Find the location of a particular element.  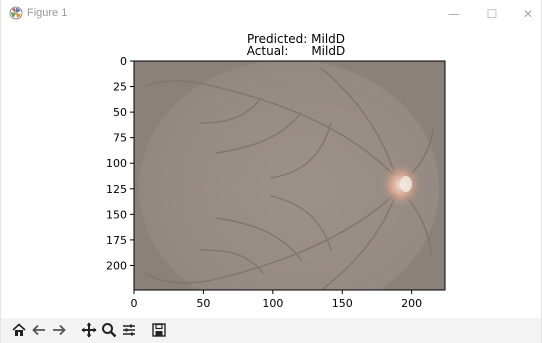

y-tick-label: 175 is located at coordinates (116, 240).